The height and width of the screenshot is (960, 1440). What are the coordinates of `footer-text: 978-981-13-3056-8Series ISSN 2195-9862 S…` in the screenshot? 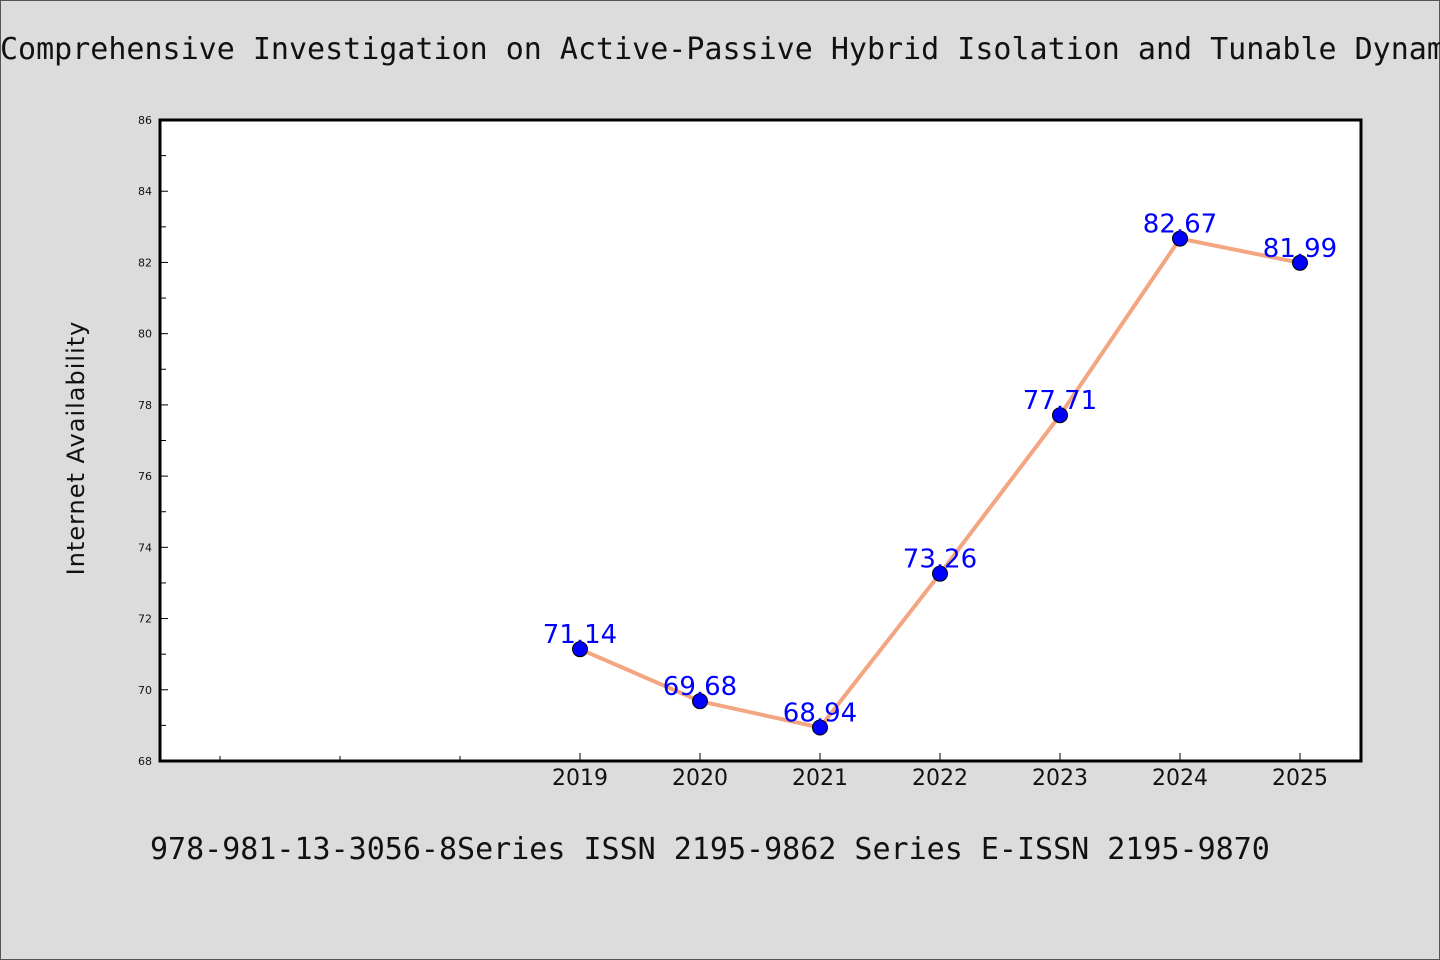 It's located at (710, 849).